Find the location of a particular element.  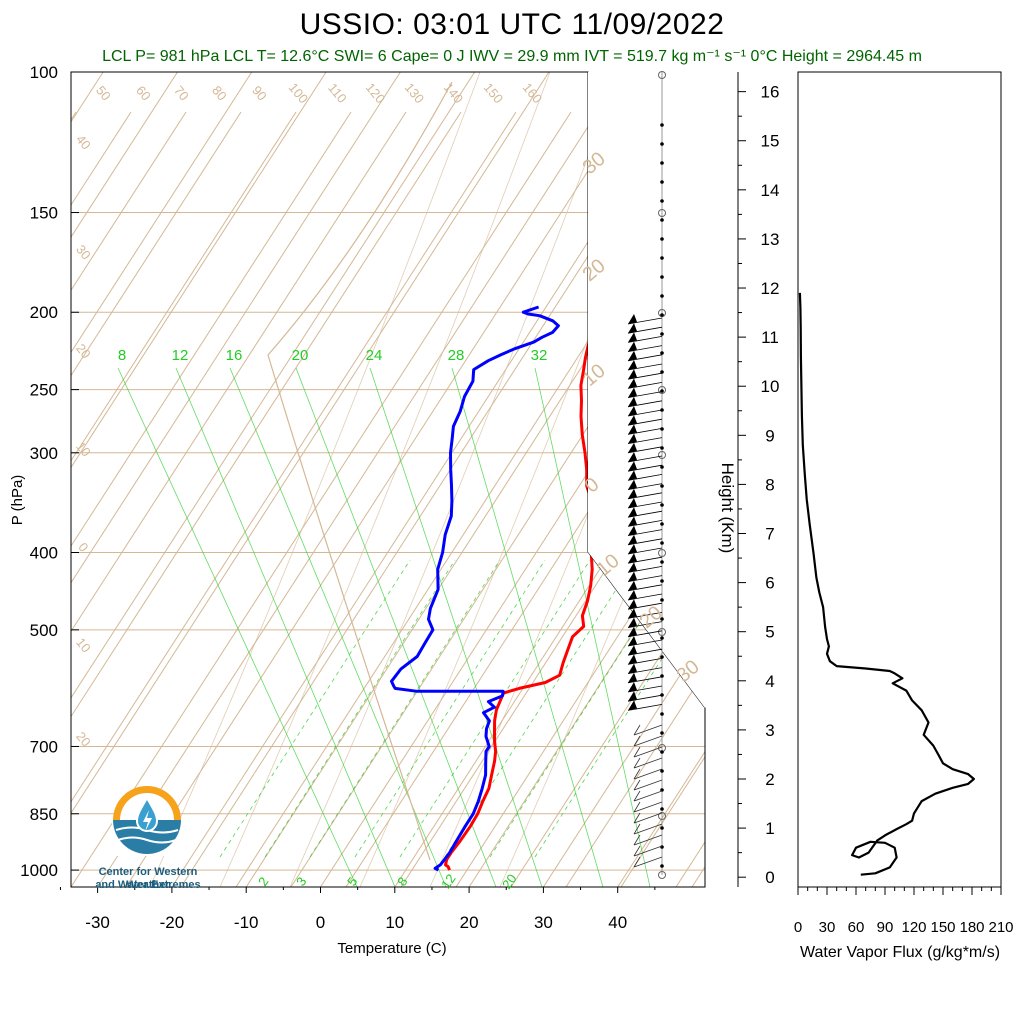

wind-barb-column is located at coordinates (646, 475).